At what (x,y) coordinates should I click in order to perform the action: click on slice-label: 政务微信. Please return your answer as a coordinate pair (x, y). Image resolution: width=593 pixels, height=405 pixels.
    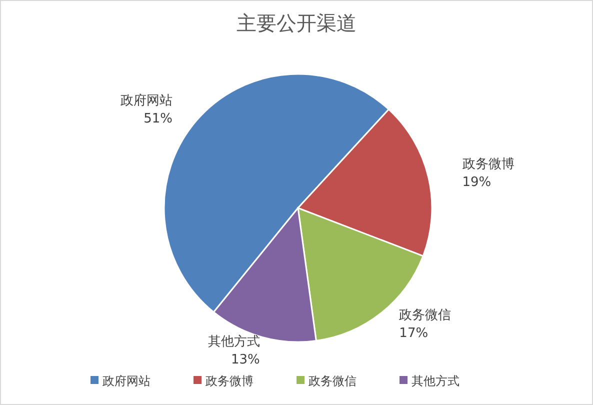
    Looking at the image, I should click on (425, 315).